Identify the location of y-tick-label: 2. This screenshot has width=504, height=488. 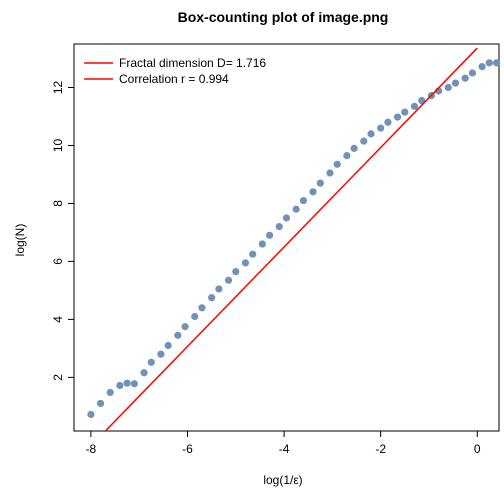
(58, 377).